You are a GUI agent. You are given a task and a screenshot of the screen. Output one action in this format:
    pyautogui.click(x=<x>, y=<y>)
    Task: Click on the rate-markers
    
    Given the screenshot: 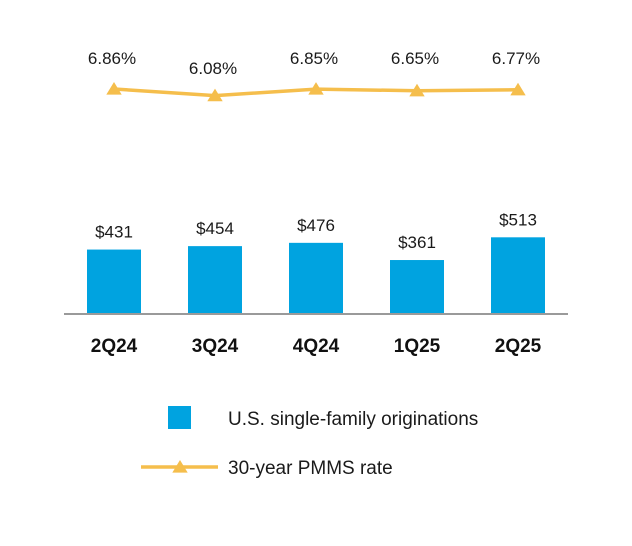 What is the action you would take?
    pyautogui.click(x=316, y=92)
    